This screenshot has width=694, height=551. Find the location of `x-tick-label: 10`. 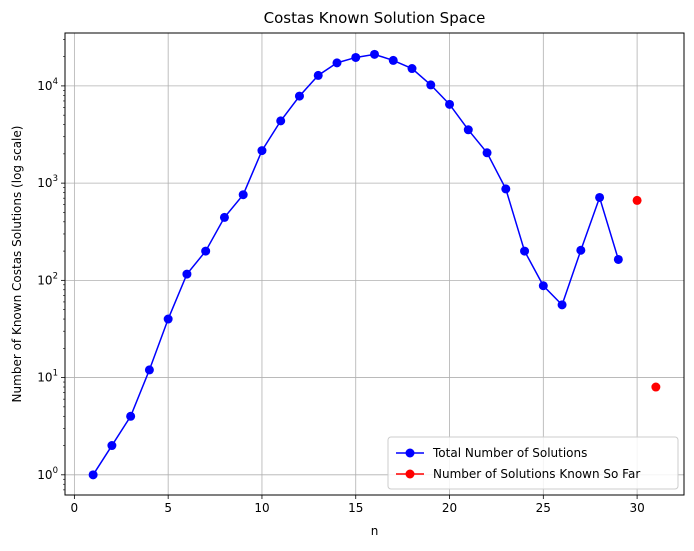

x-tick-label: 10 is located at coordinates (261, 508).